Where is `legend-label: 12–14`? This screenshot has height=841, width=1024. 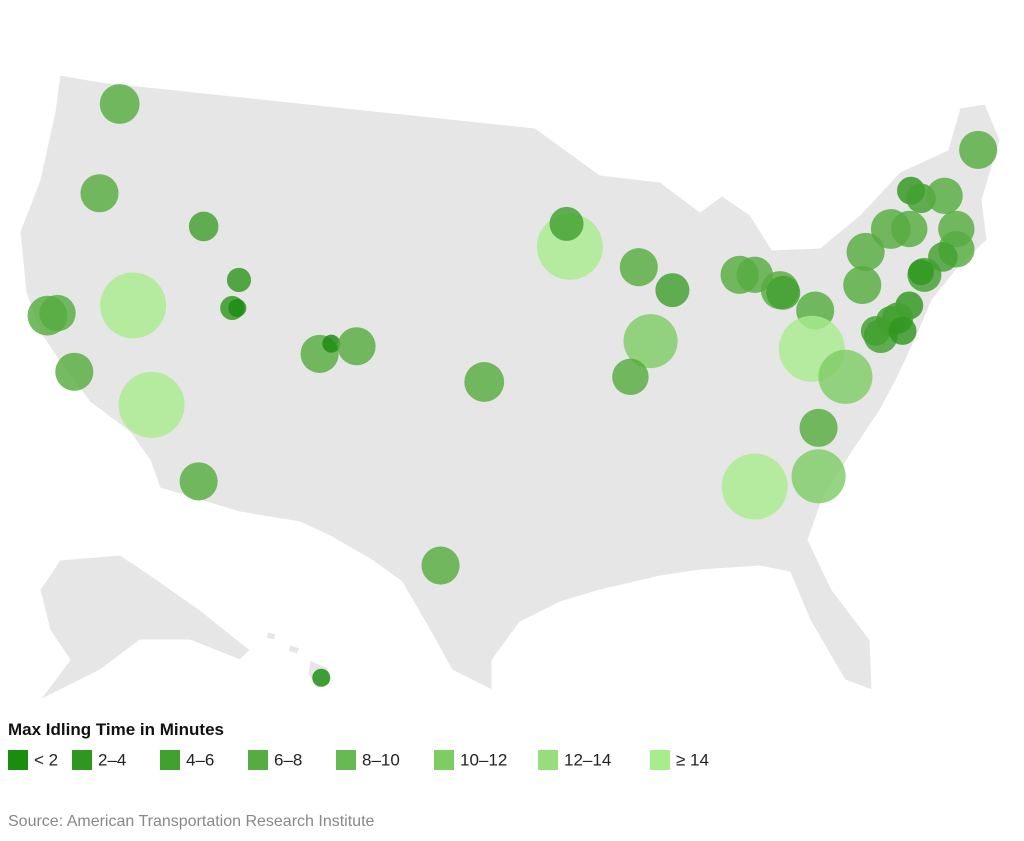 legend-label: 12–14 is located at coordinates (587, 759).